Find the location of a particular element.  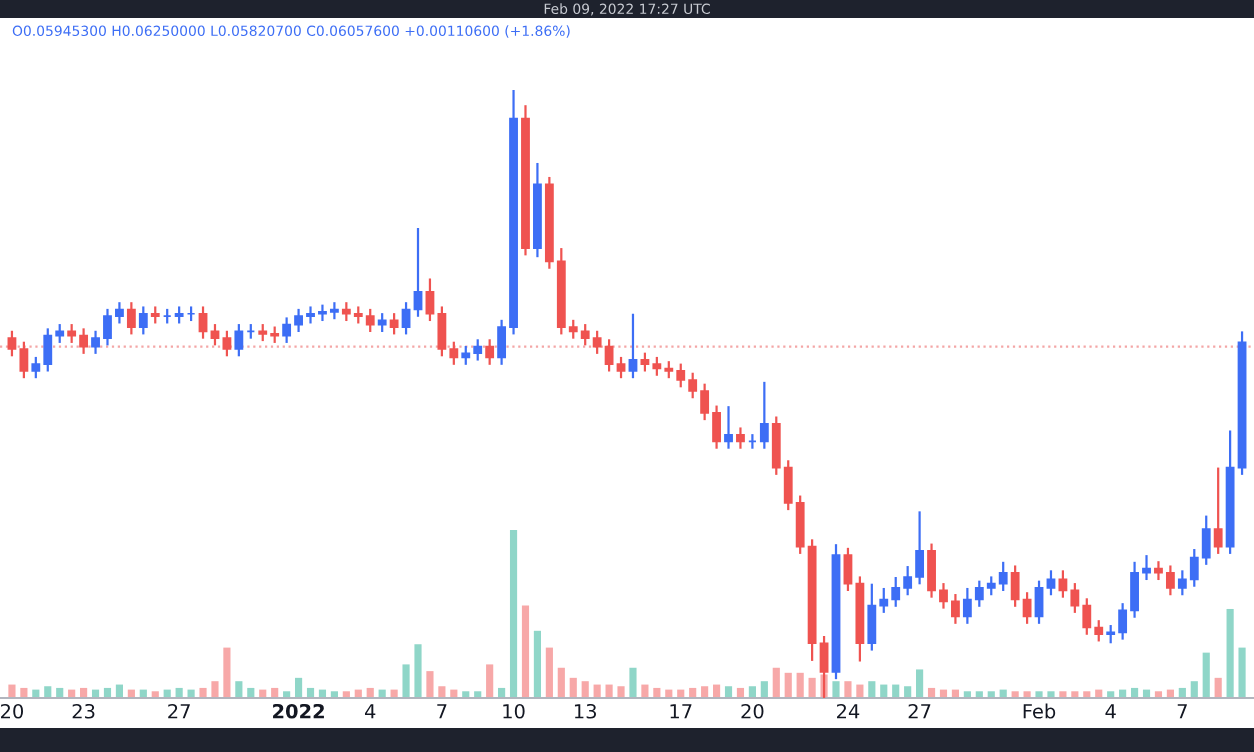

x-tick-label: 23 is located at coordinates (83, 711).